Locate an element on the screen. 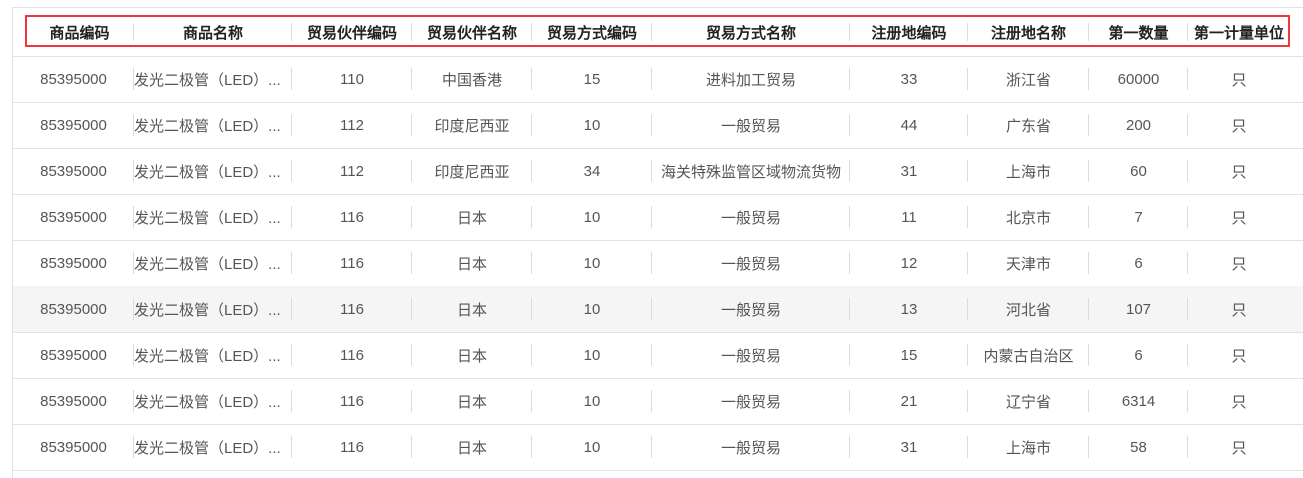  column-header-first-quantity: 第一数量 is located at coordinates (1138, 32).